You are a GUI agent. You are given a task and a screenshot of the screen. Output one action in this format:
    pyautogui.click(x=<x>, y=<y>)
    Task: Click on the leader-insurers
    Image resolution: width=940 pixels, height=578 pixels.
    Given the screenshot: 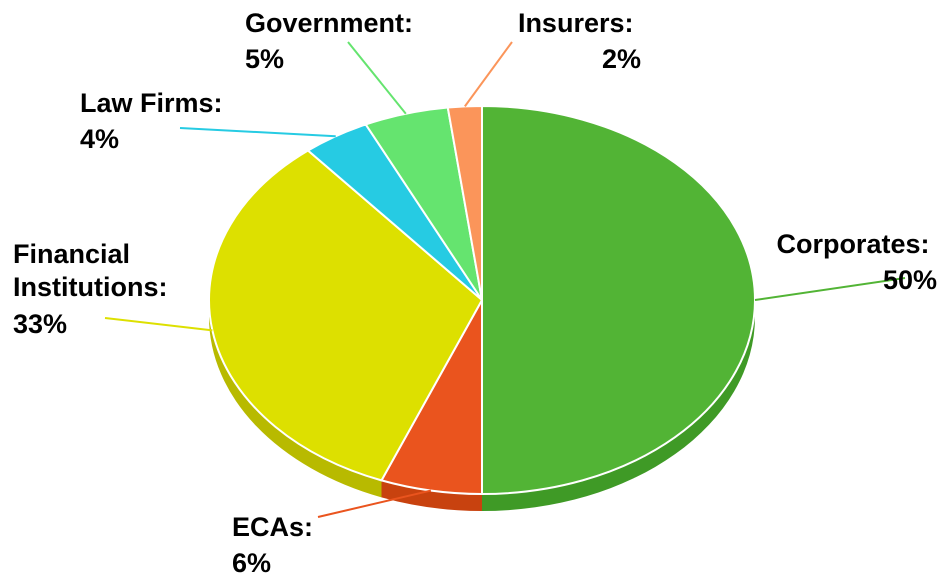 What is the action you would take?
    pyautogui.click(x=488, y=74)
    